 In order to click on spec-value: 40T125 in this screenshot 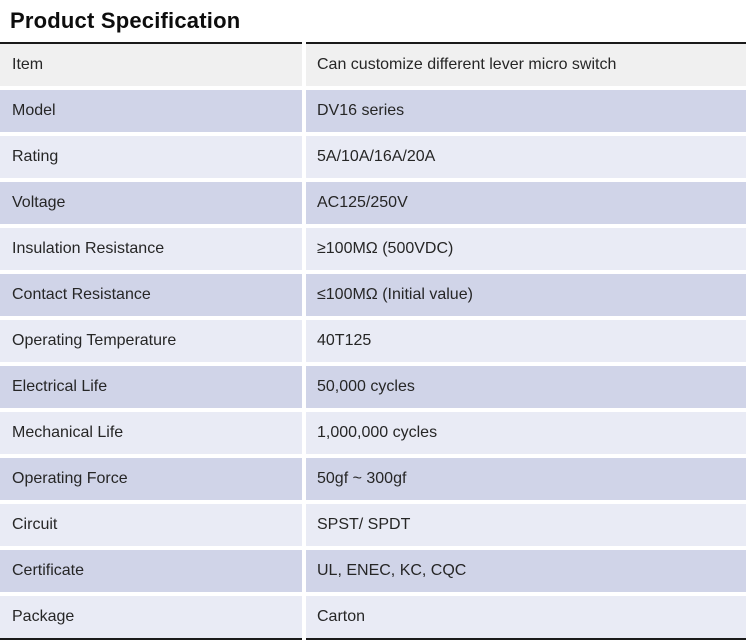, I will do `click(526, 341)`.